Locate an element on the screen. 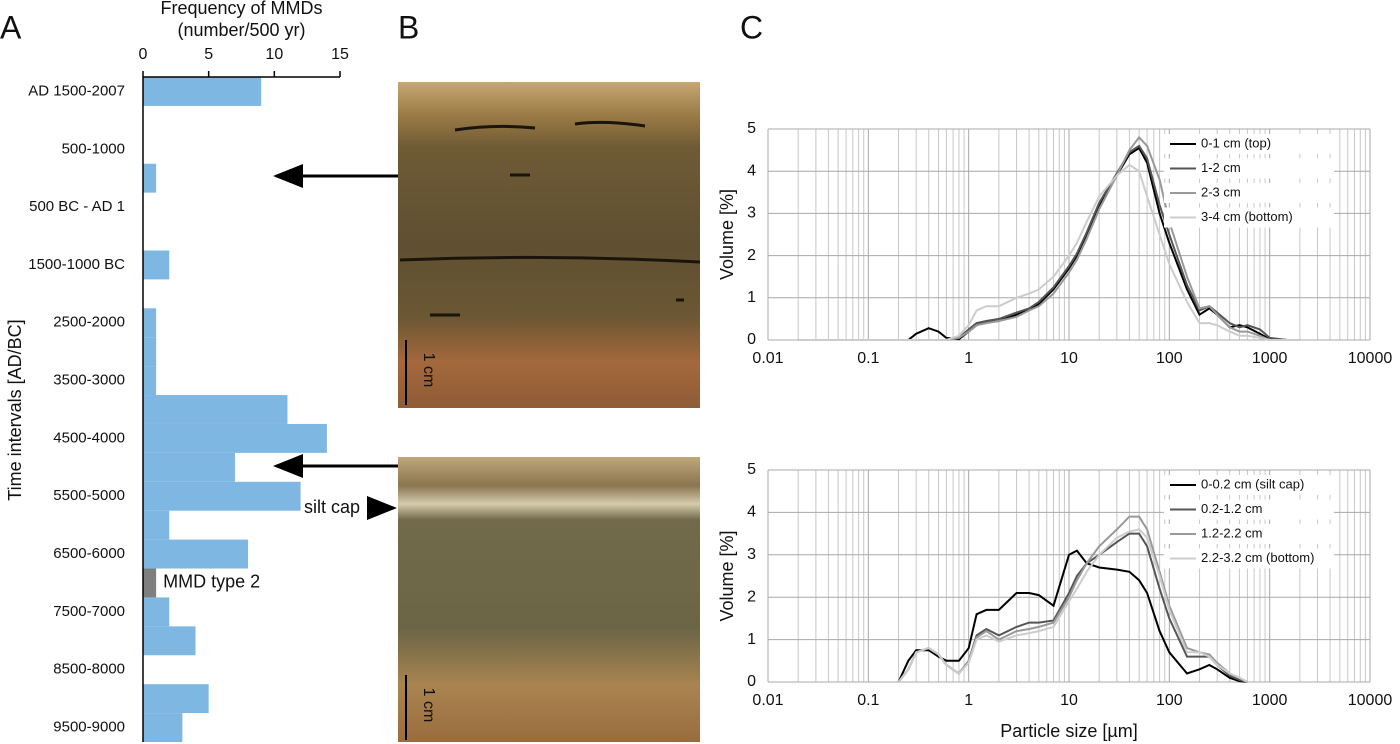  x-tick-label: 0 is located at coordinates (143, 54).